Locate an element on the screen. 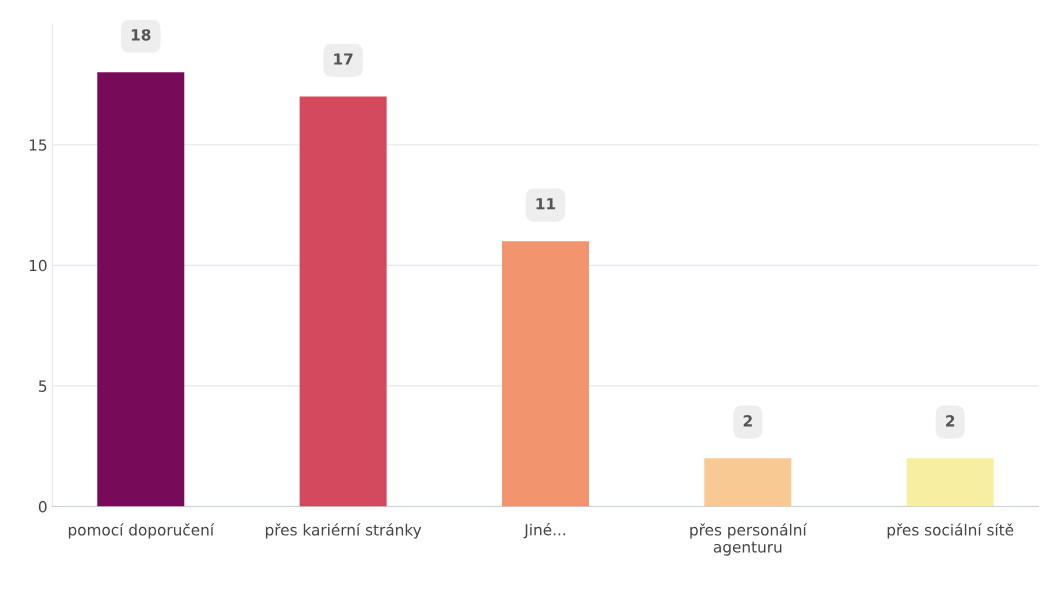 This screenshot has height=603, width=1049. y-tick-label: 5 is located at coordinates (43, 386).